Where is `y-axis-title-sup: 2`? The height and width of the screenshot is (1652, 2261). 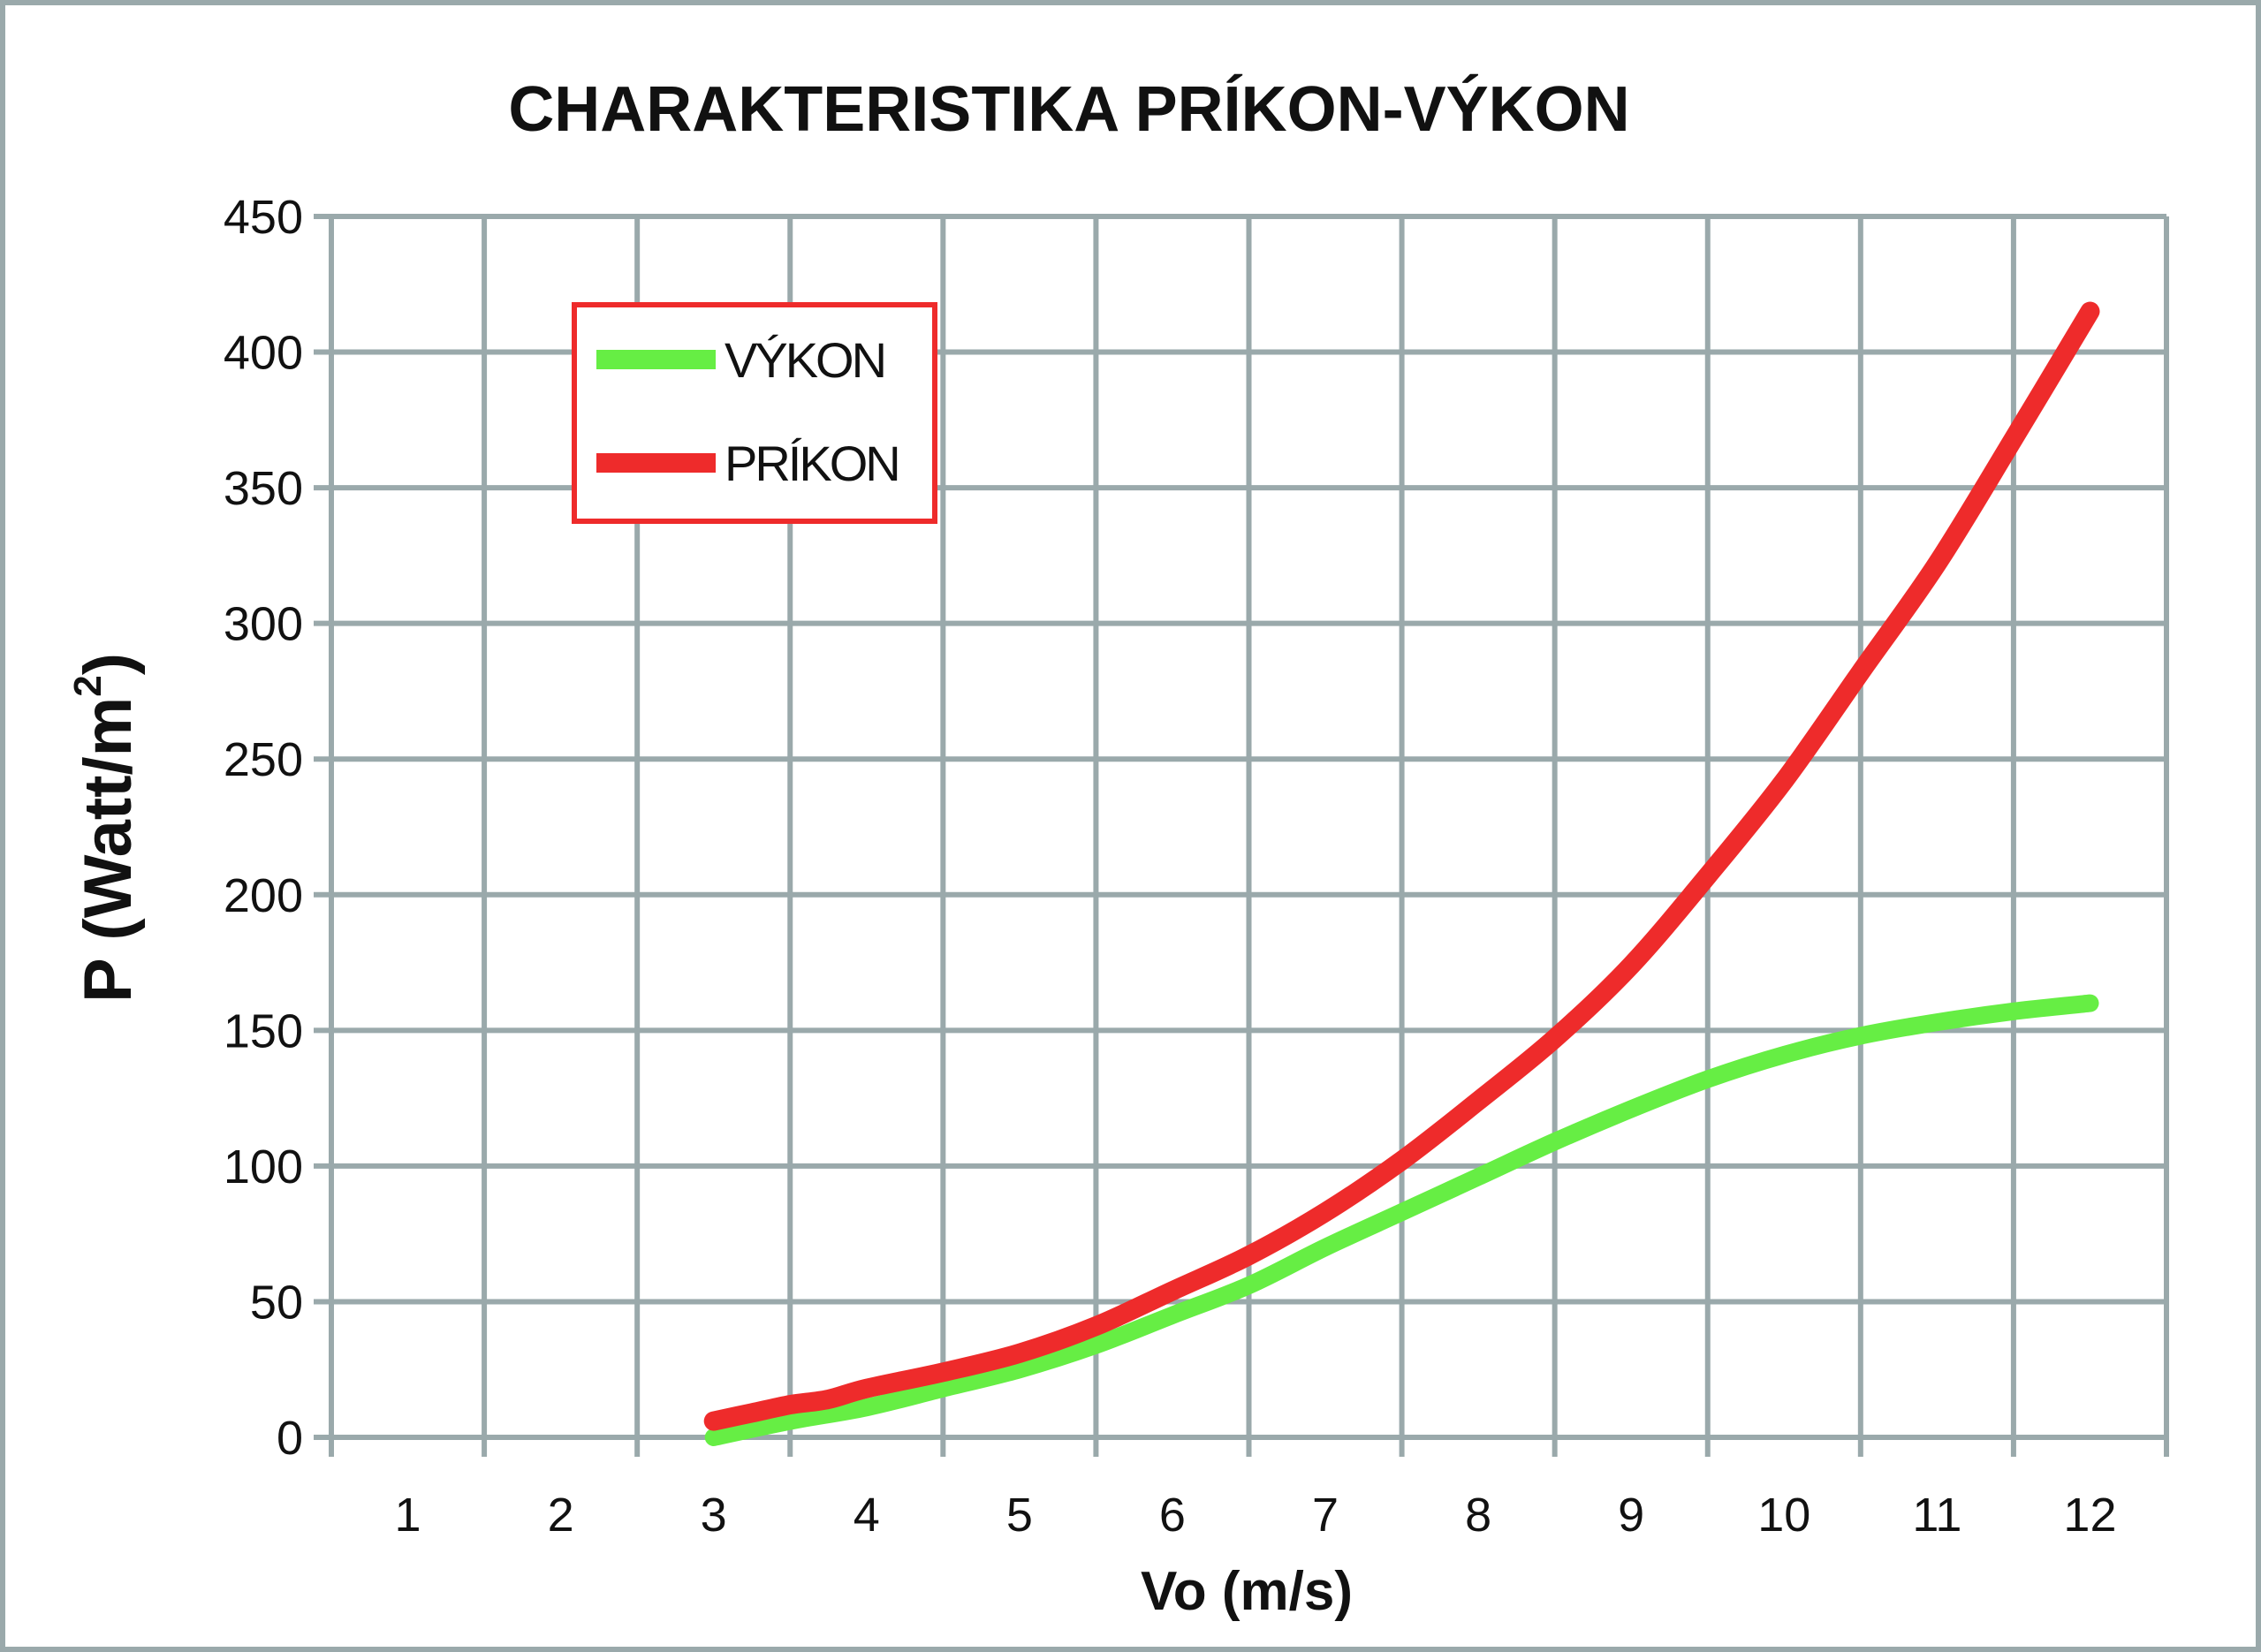 y-axis-title-sup: 2 is located at coordinates (88, 685).